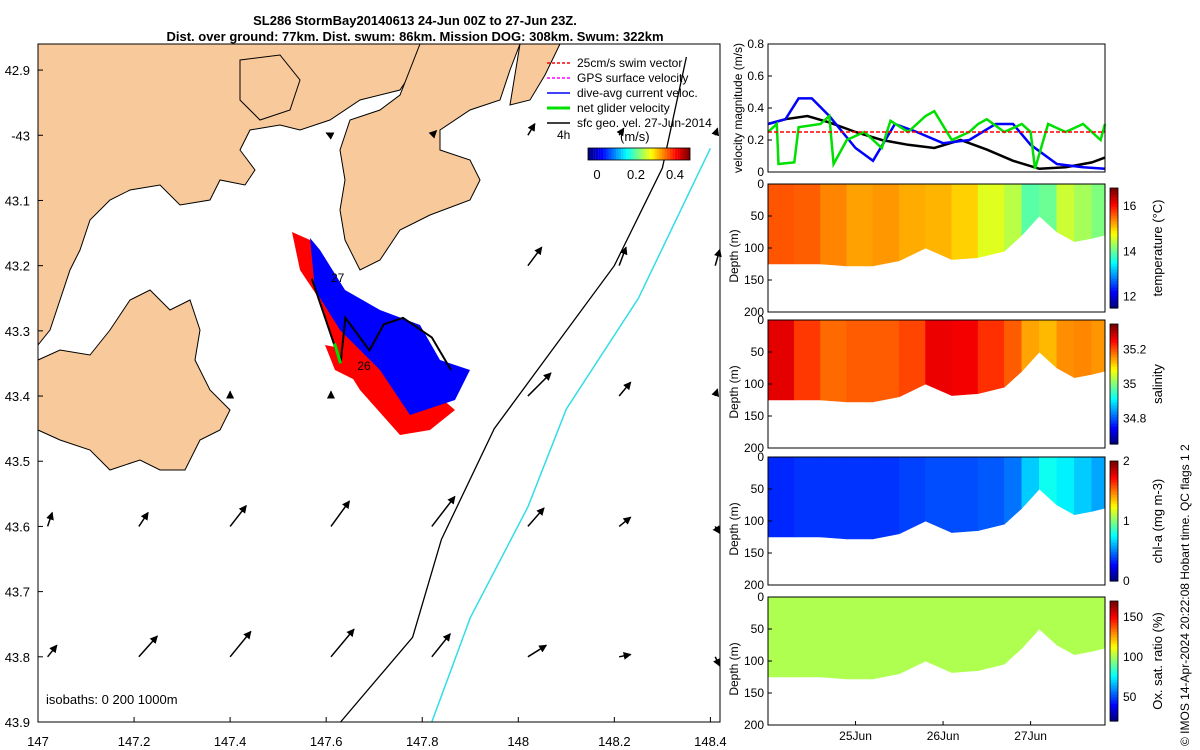 The height and width of the screenshot is (750, 1200). I want to click on section-colorbar-tick-label: 2, so click(1126, 461).